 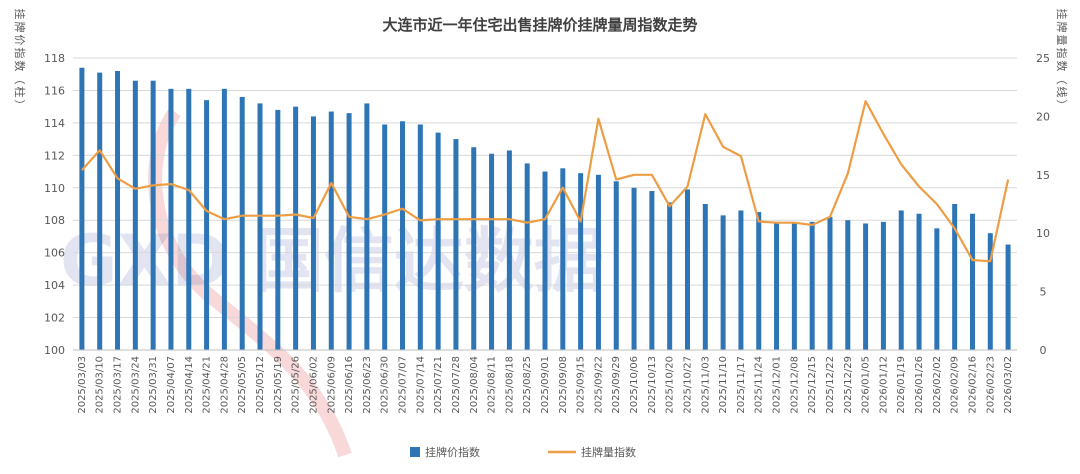 I want to click on x-tick-label: 2025/04/28, so click(x=224, y=385).